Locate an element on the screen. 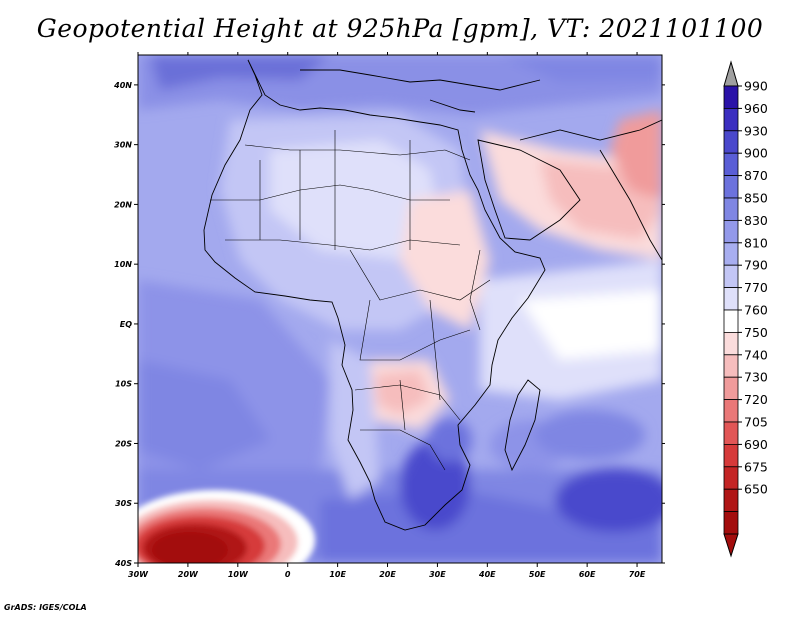 This screenshot has width=800, height=618. lon-tick-label: 40E is located at coordinates (487, 574).